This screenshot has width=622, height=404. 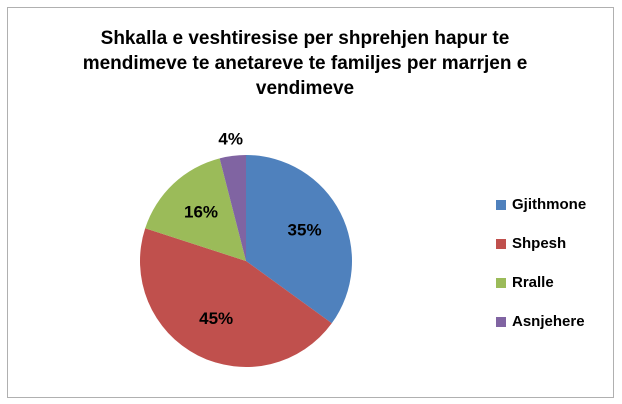 What do you see at coordinates (305, 230) in the screenshot?
I see `data-label: 35%` at bounding box center [305, 230].